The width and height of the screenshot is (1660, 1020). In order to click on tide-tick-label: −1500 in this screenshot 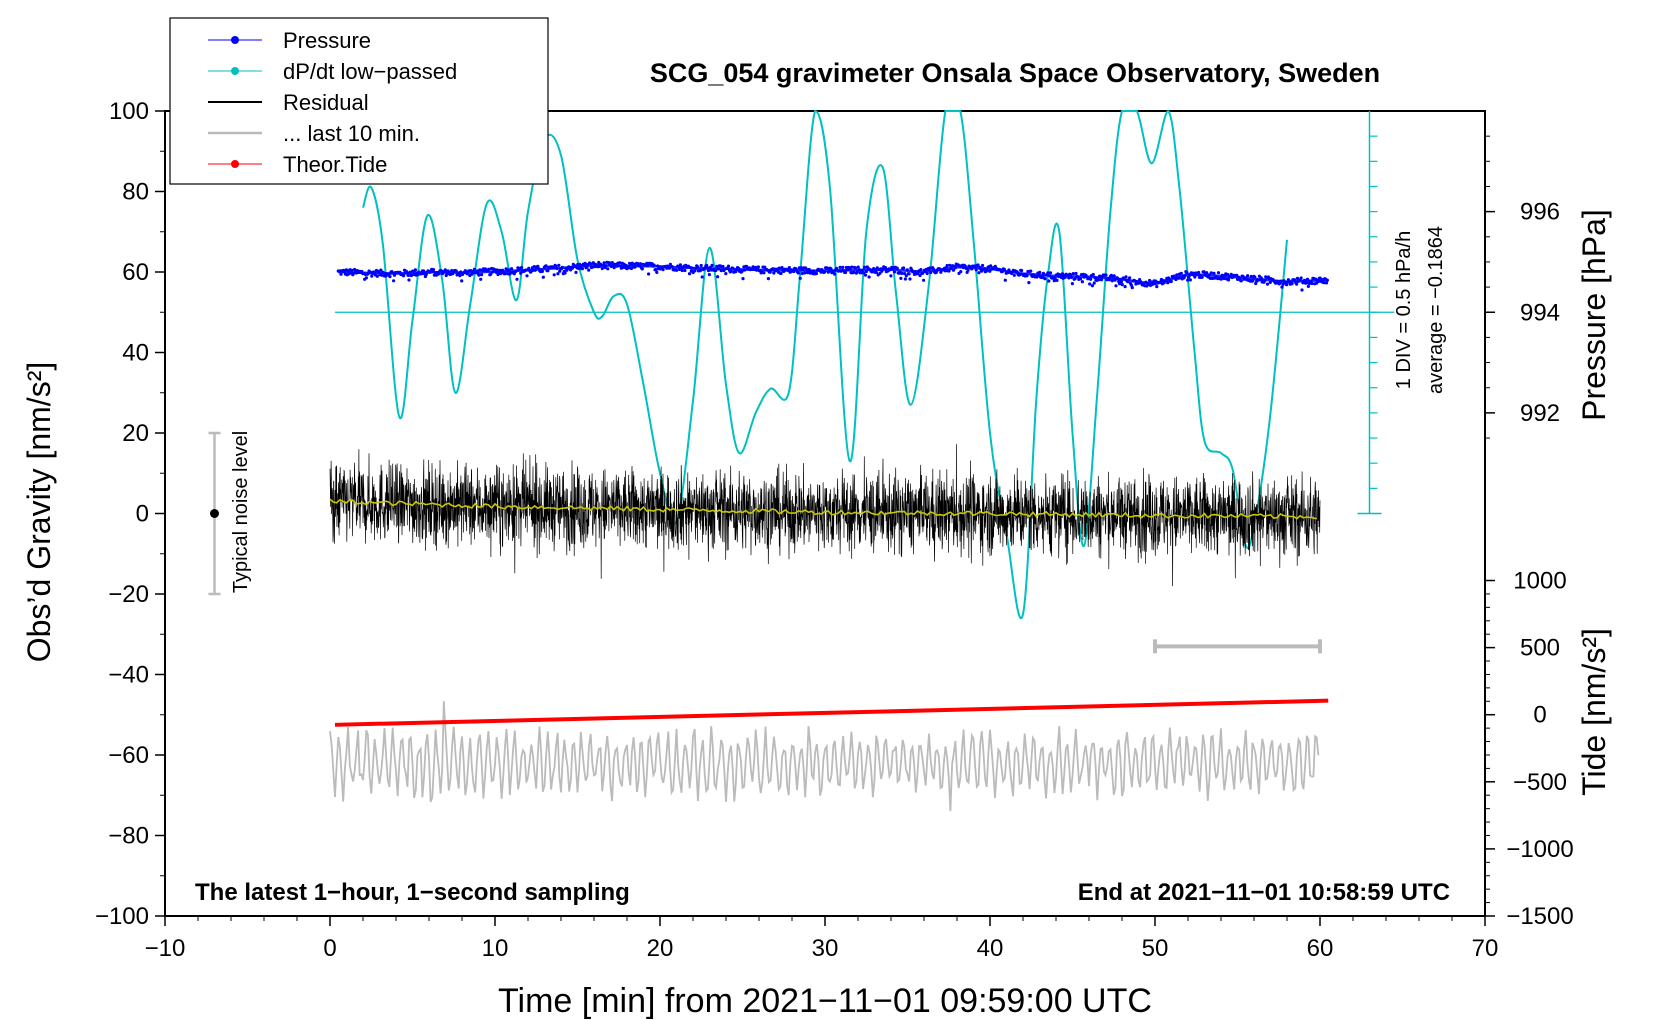, I will do `click(1539, 916)`.